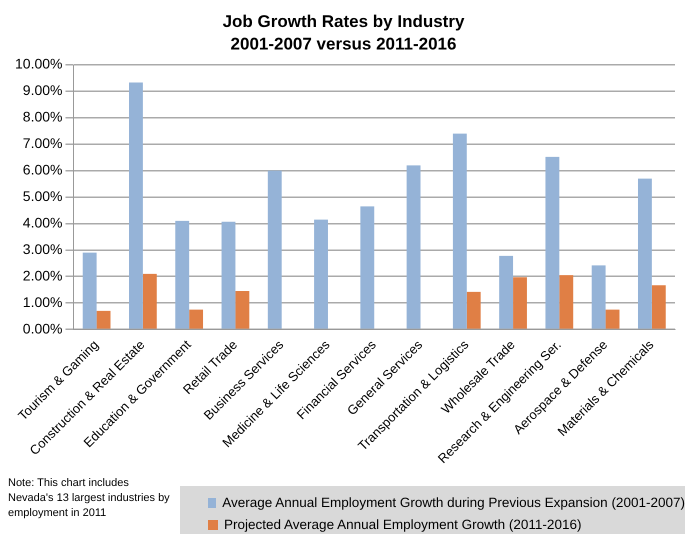  Describe the element at coordinates (42, 302) in the screenshot. I see `y-tick-label: 1.00%` at that location.